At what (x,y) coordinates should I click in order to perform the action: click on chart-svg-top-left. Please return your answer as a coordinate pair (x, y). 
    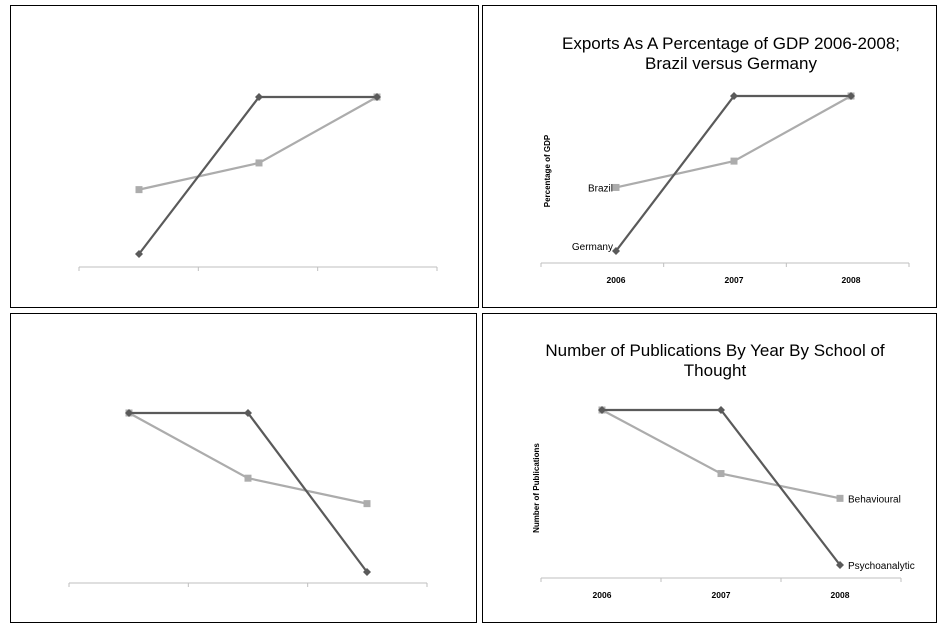
    Looking at the image, I should click on (258, 182).